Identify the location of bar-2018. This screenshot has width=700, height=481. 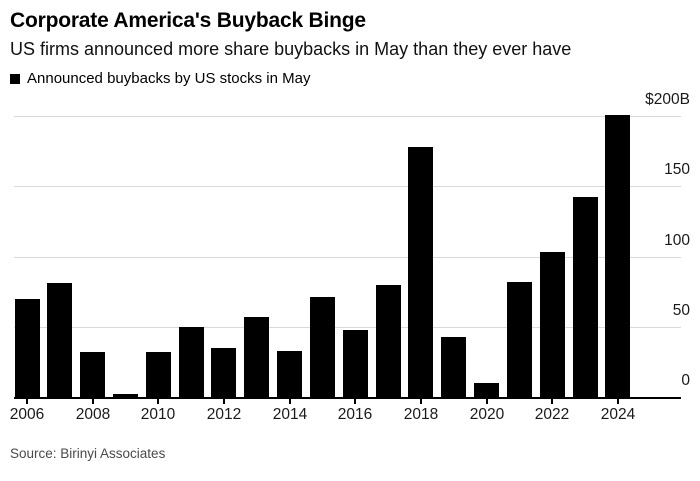
(420, 272).